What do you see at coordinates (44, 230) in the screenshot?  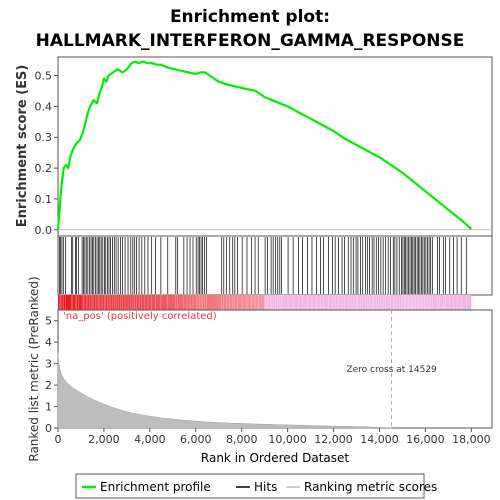 I see `es-y-tick-label: 0.0` at bounding box center [44, 230].